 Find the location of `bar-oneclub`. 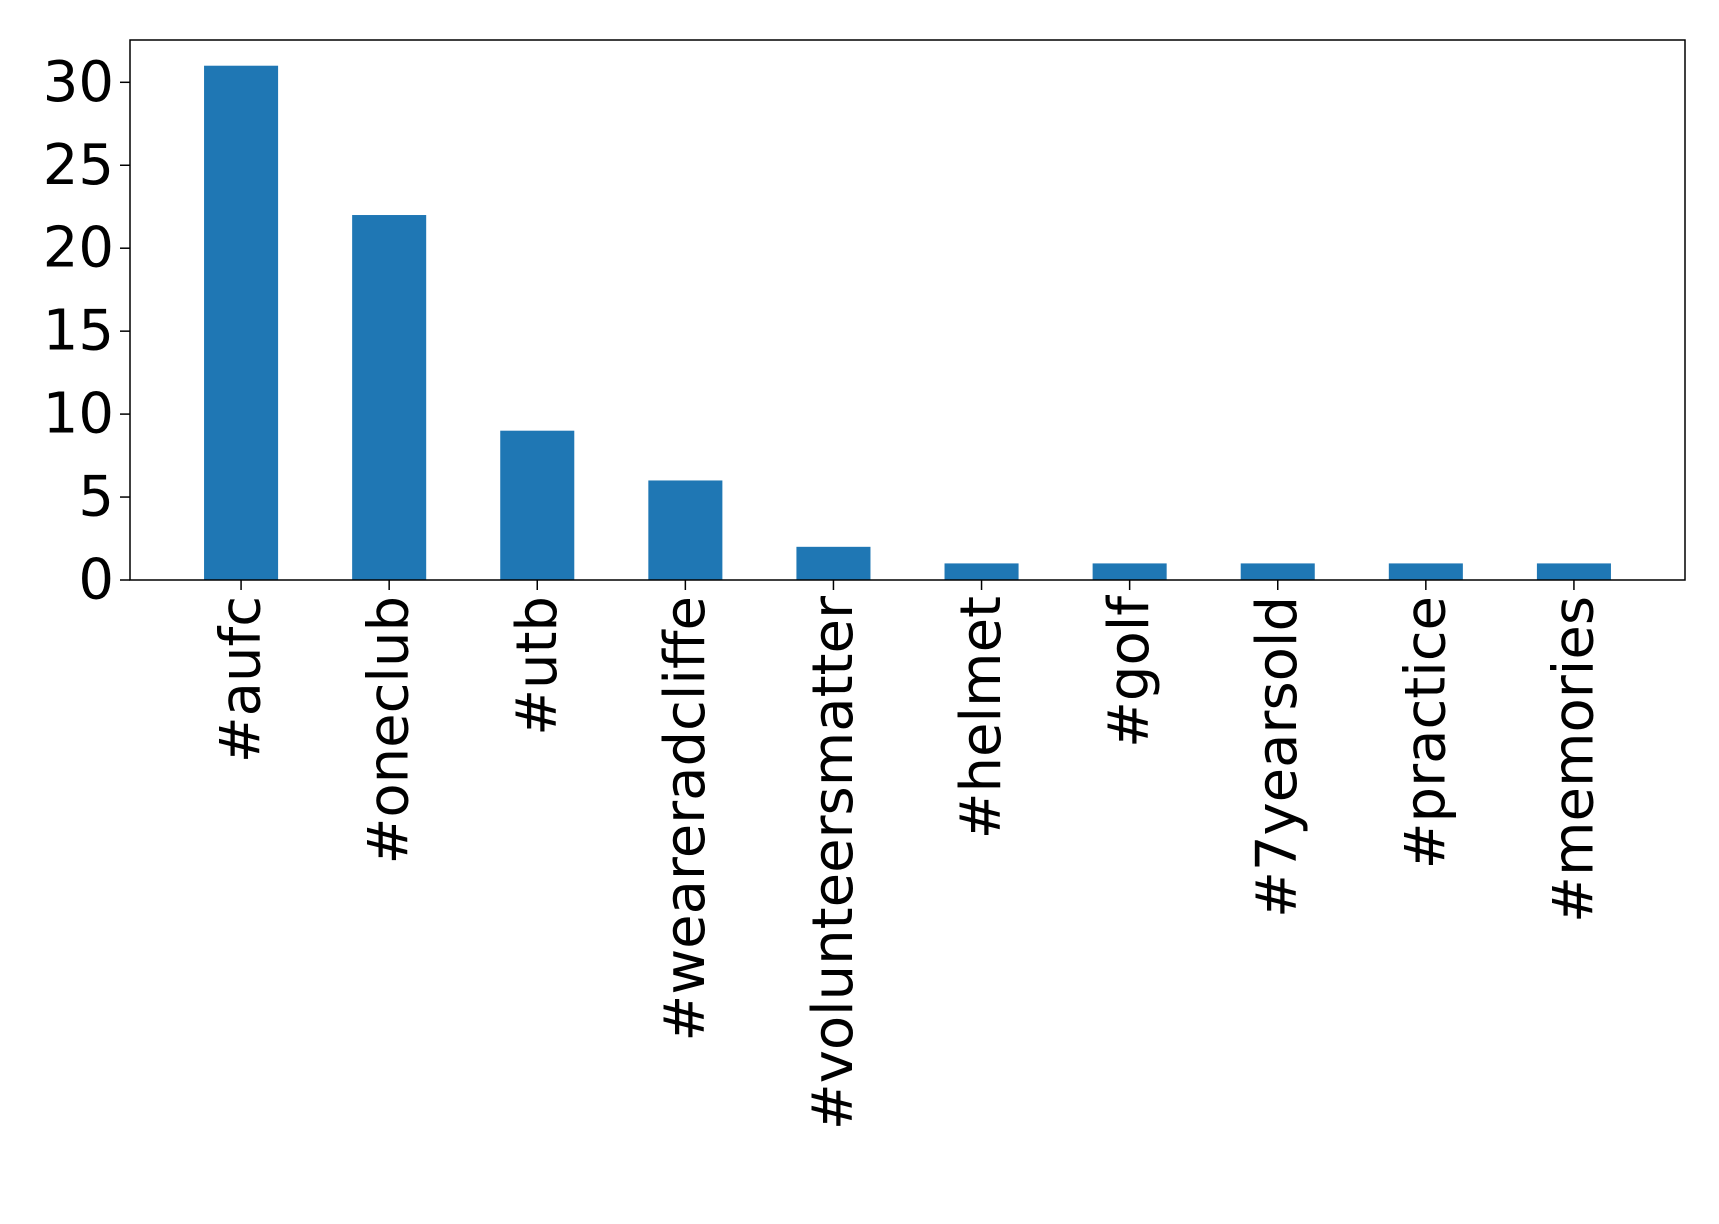

bar-oneclub is located at coordinates (389, 397).